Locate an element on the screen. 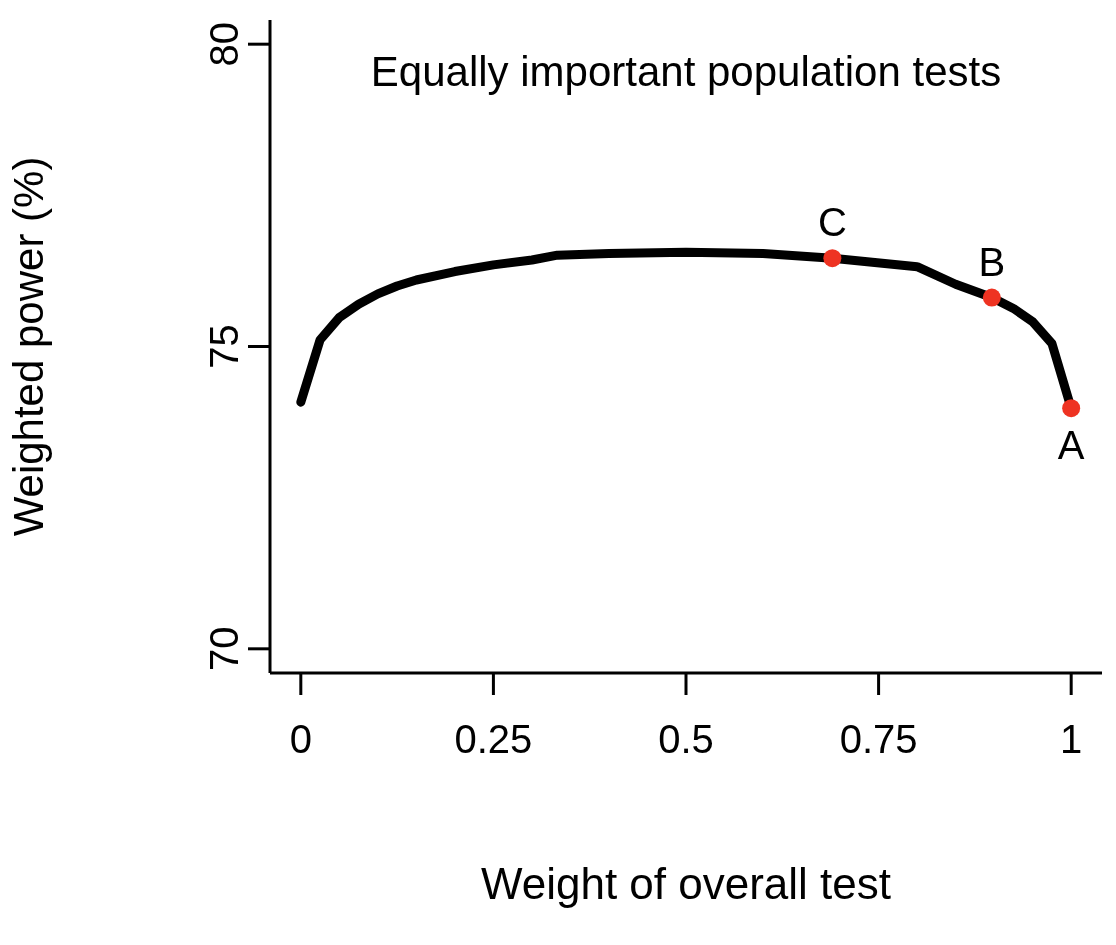 This screenshot has width=1116, height=945. y-tick-label: 70 is located at coordinates (224, 649).